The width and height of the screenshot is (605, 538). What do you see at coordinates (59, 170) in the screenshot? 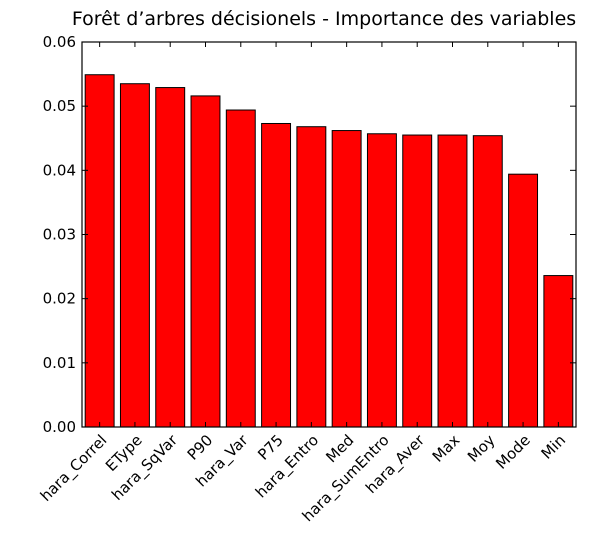
I see `y-tick-label: 0.04` at bounding box center [59, 170].